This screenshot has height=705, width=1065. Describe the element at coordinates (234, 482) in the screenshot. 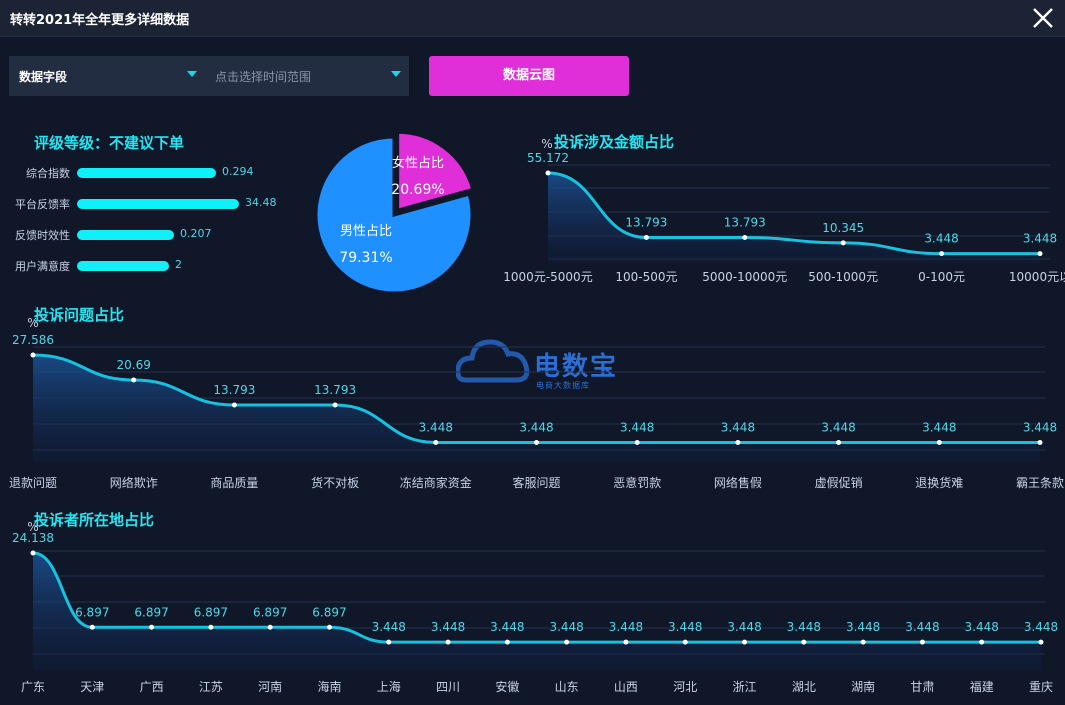

I see `x-tick-label: 商品质量` at that location.